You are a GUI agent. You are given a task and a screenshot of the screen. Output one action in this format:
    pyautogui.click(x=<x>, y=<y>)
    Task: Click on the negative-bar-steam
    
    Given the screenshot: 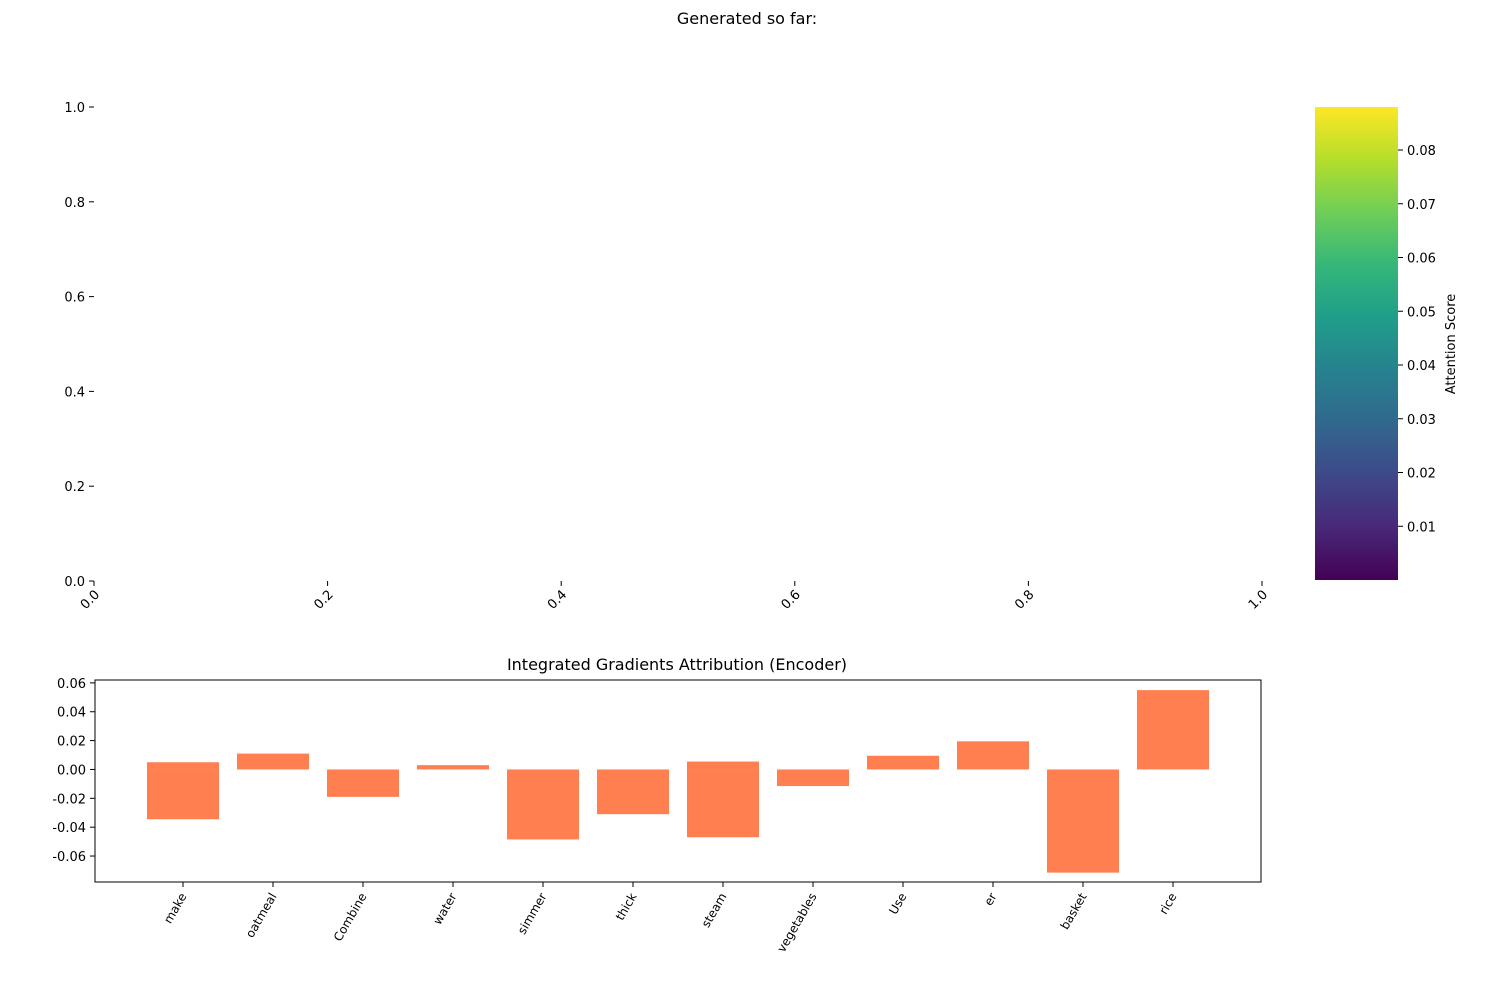 What is the action you would take?
    pyautogui.click(x=723, y=803)
    